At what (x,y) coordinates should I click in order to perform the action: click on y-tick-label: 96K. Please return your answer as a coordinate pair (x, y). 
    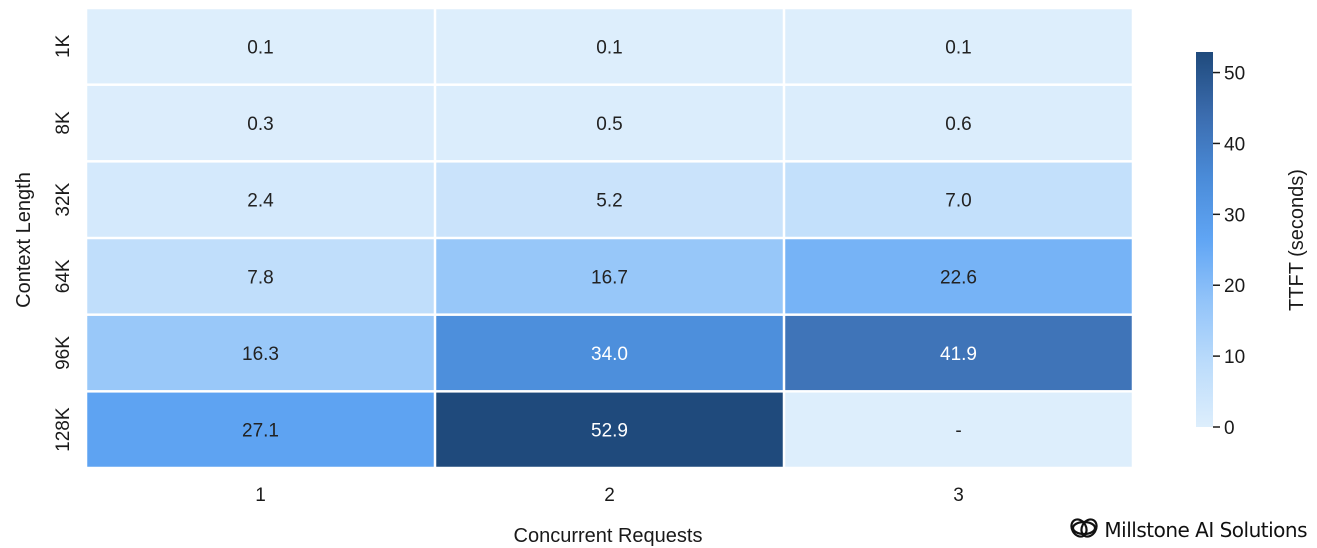
    Looking at the image, I should click on (63, 353).